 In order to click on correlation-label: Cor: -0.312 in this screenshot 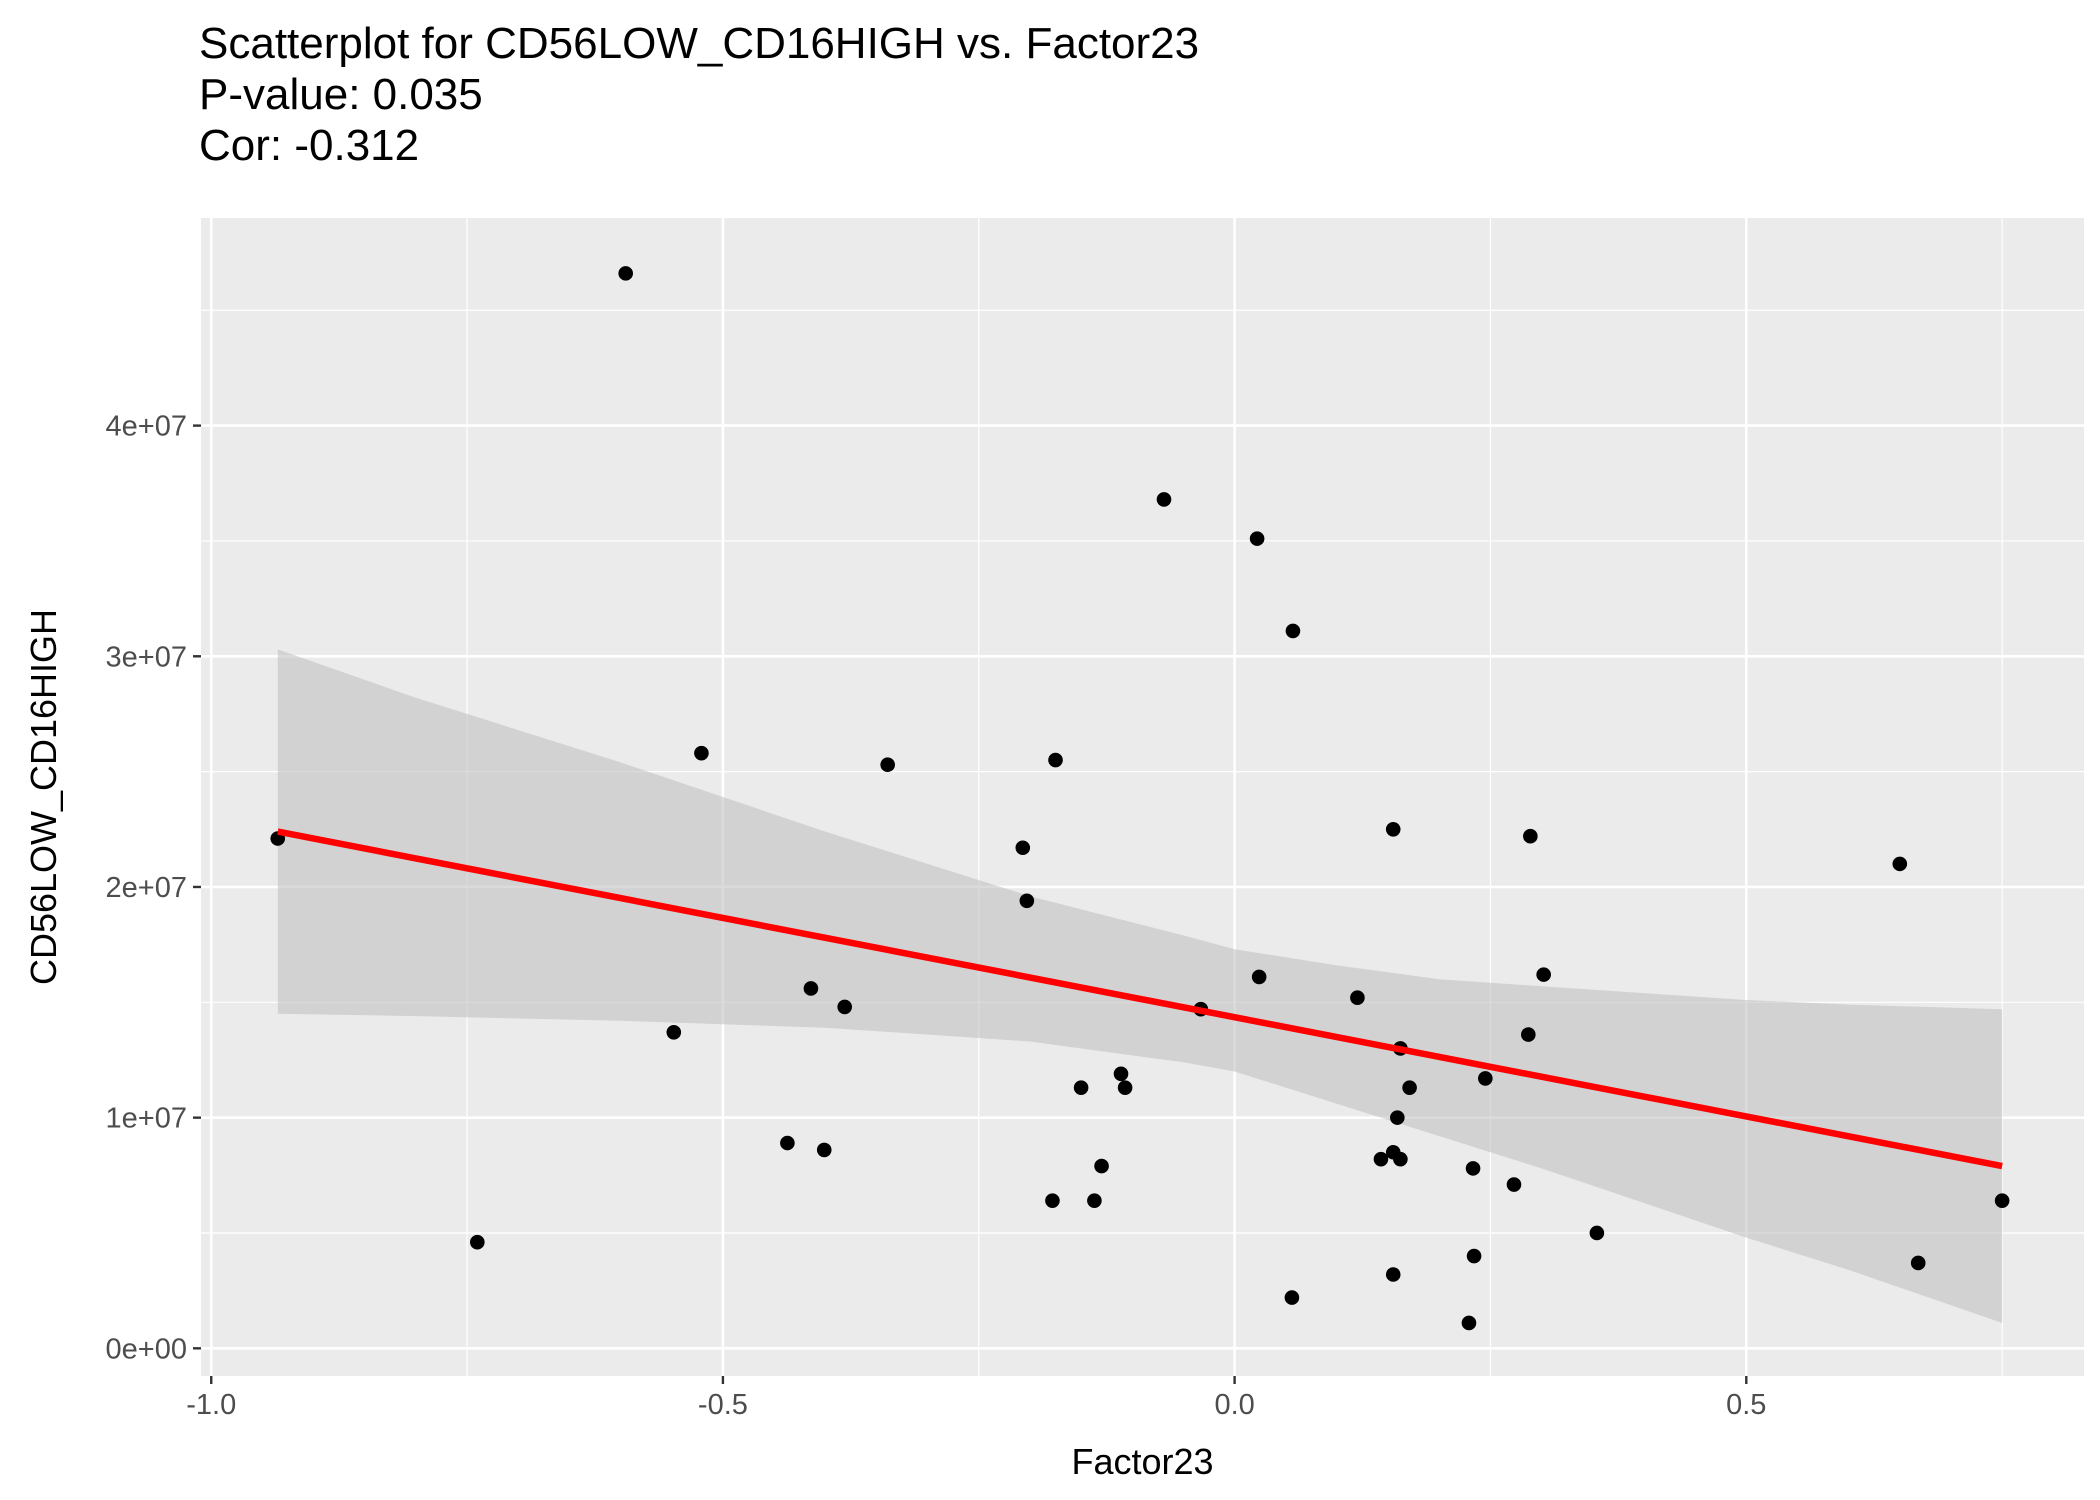, I will do `click(309, 145)`.